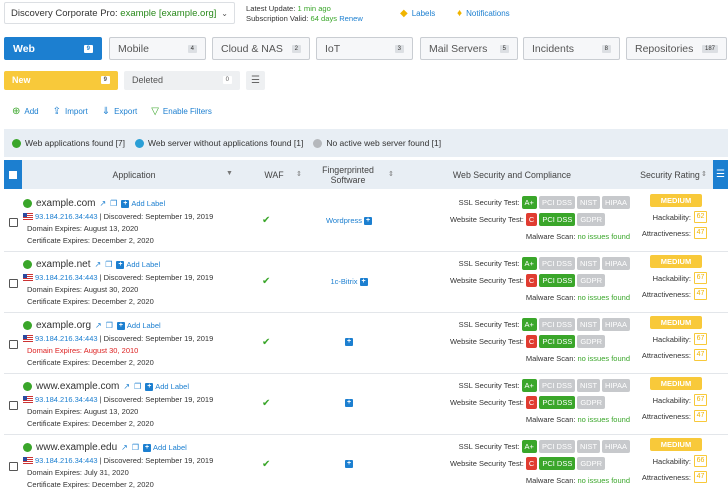 The image size is (728, 489). I want to click on enable-filters-button: ▽ Enable Filters, so click(181, 111).